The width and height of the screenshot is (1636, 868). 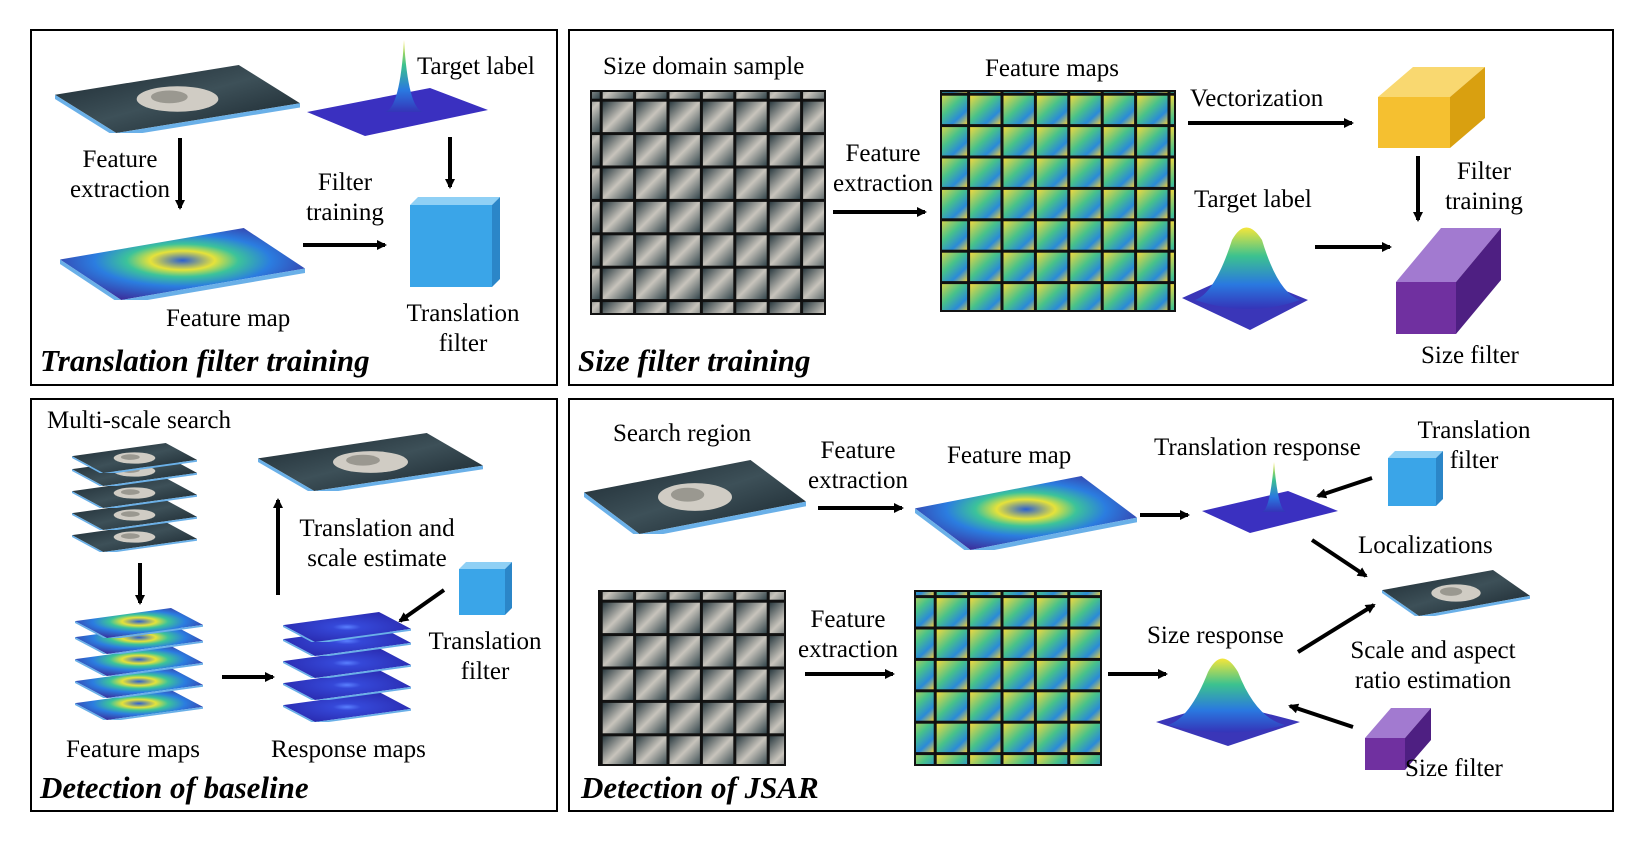 What do you see at coordinates (1474, 460) in the screenshot?
I see `jsar-translation-filter-line-2: filter` at bounding box center [1474, 460].